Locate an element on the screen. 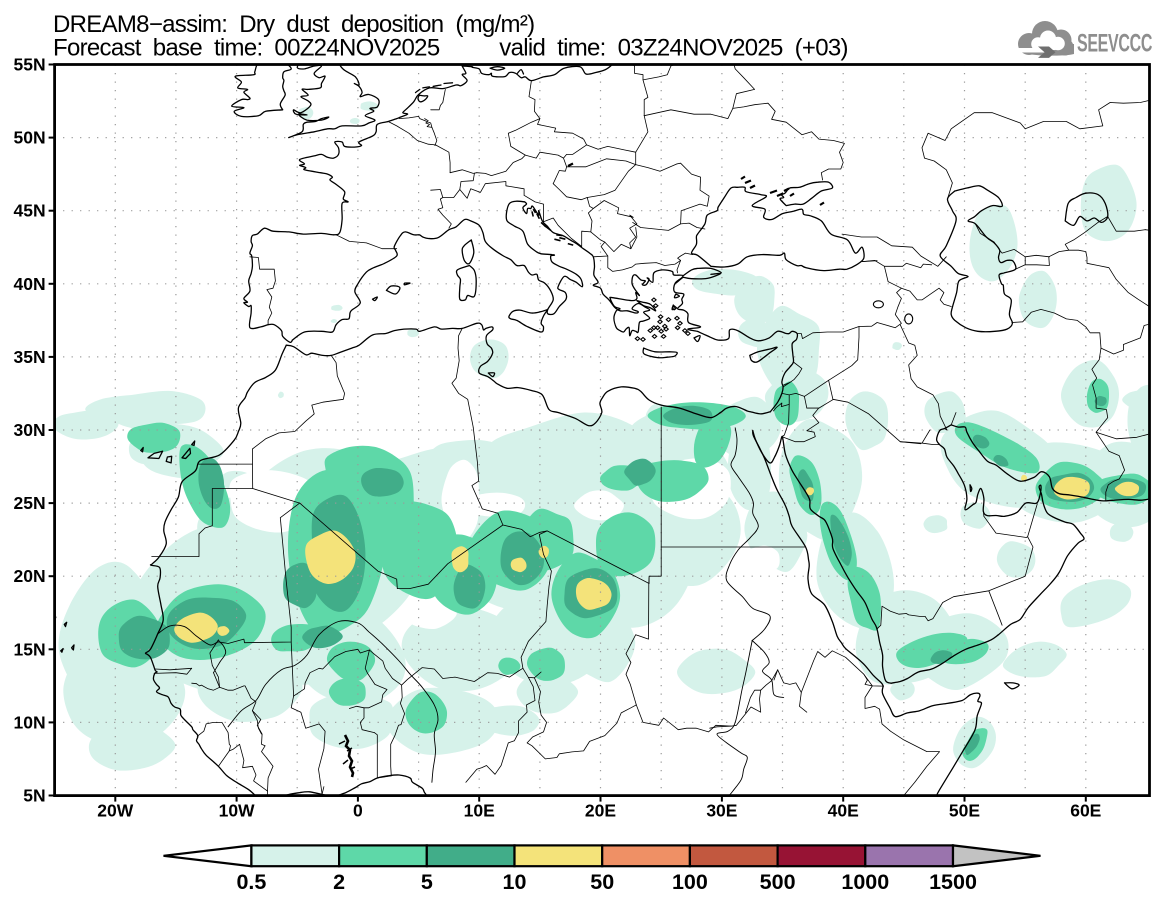  svg-text: 1500 is located at coordinates (953, 882).